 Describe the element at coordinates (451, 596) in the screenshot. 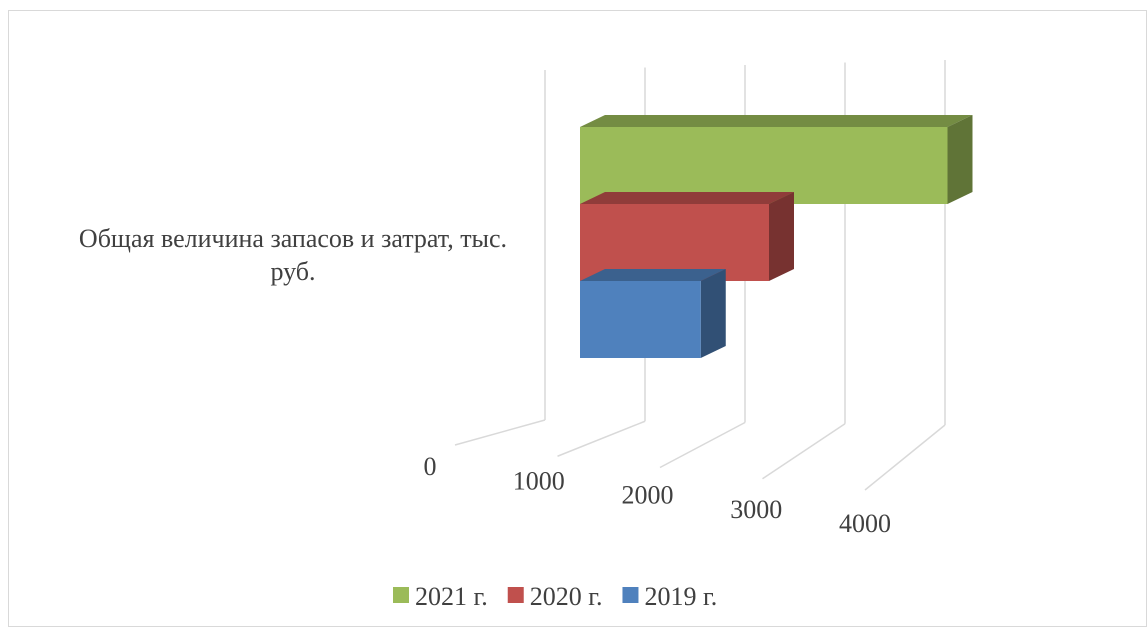

I see `legend-label: 2021 г.` at that location.